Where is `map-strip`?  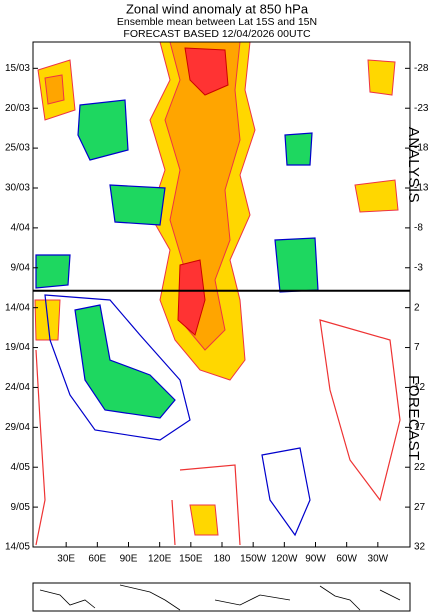 map-strip is located at coordinates (221, 597).